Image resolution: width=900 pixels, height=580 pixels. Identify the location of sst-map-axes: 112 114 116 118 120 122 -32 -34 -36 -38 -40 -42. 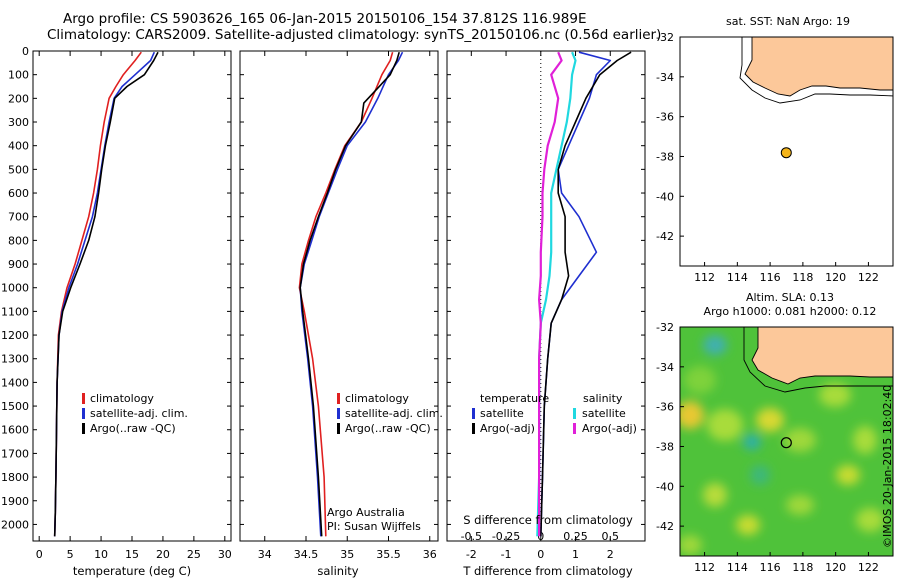
(767, 157).